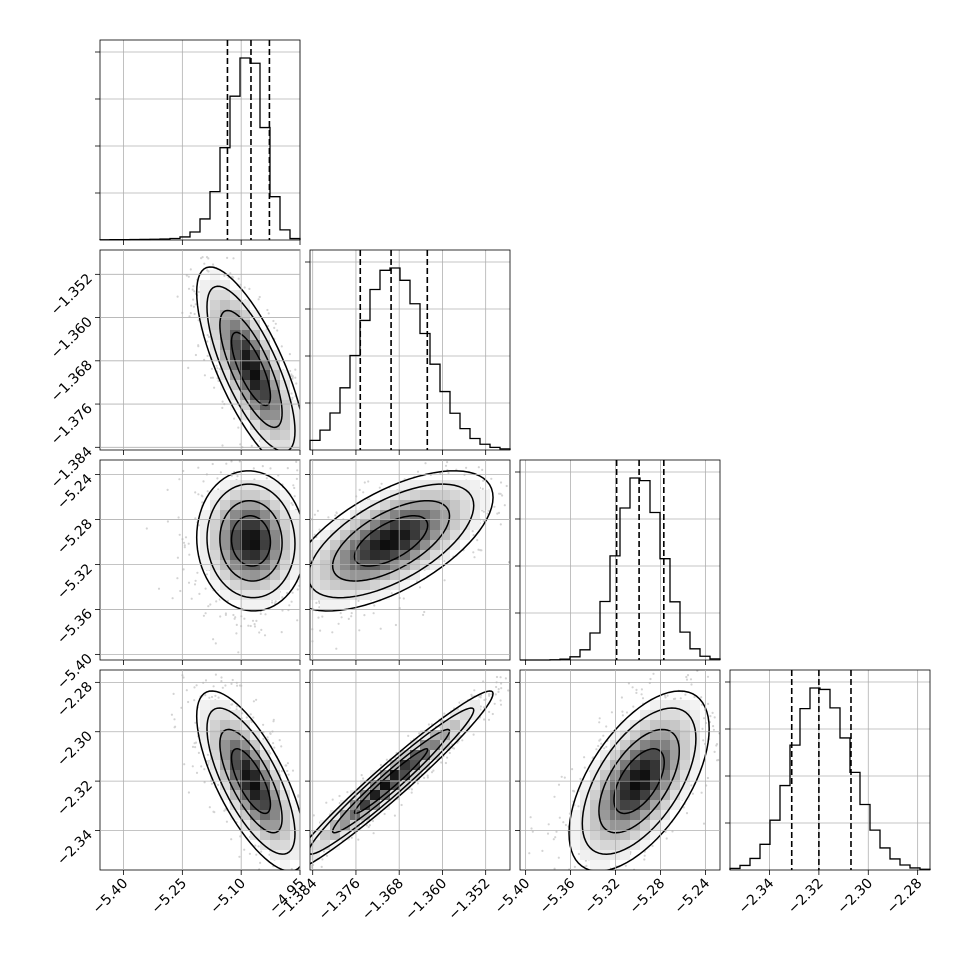 This screenshot has height=970, width=970. Describe the element at coordinates (426, 900) in the screenshot. I see `x-tick-label: −1.360` at that location.